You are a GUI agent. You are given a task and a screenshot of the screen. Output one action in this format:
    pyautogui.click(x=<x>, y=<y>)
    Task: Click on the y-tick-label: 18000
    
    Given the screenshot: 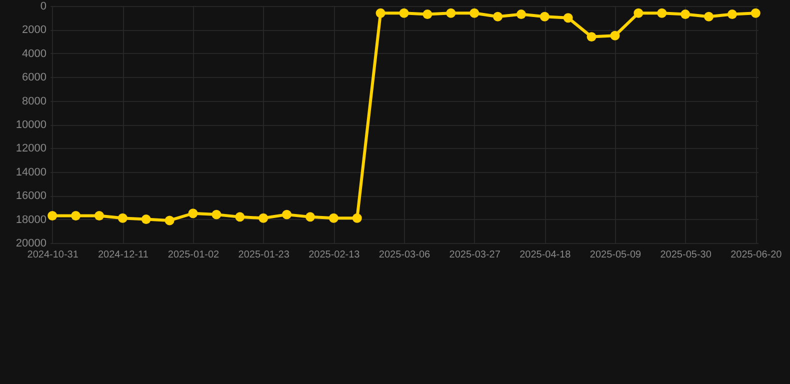 What is the action you would take?
    pyautogui.click(x=31, y=220)
    